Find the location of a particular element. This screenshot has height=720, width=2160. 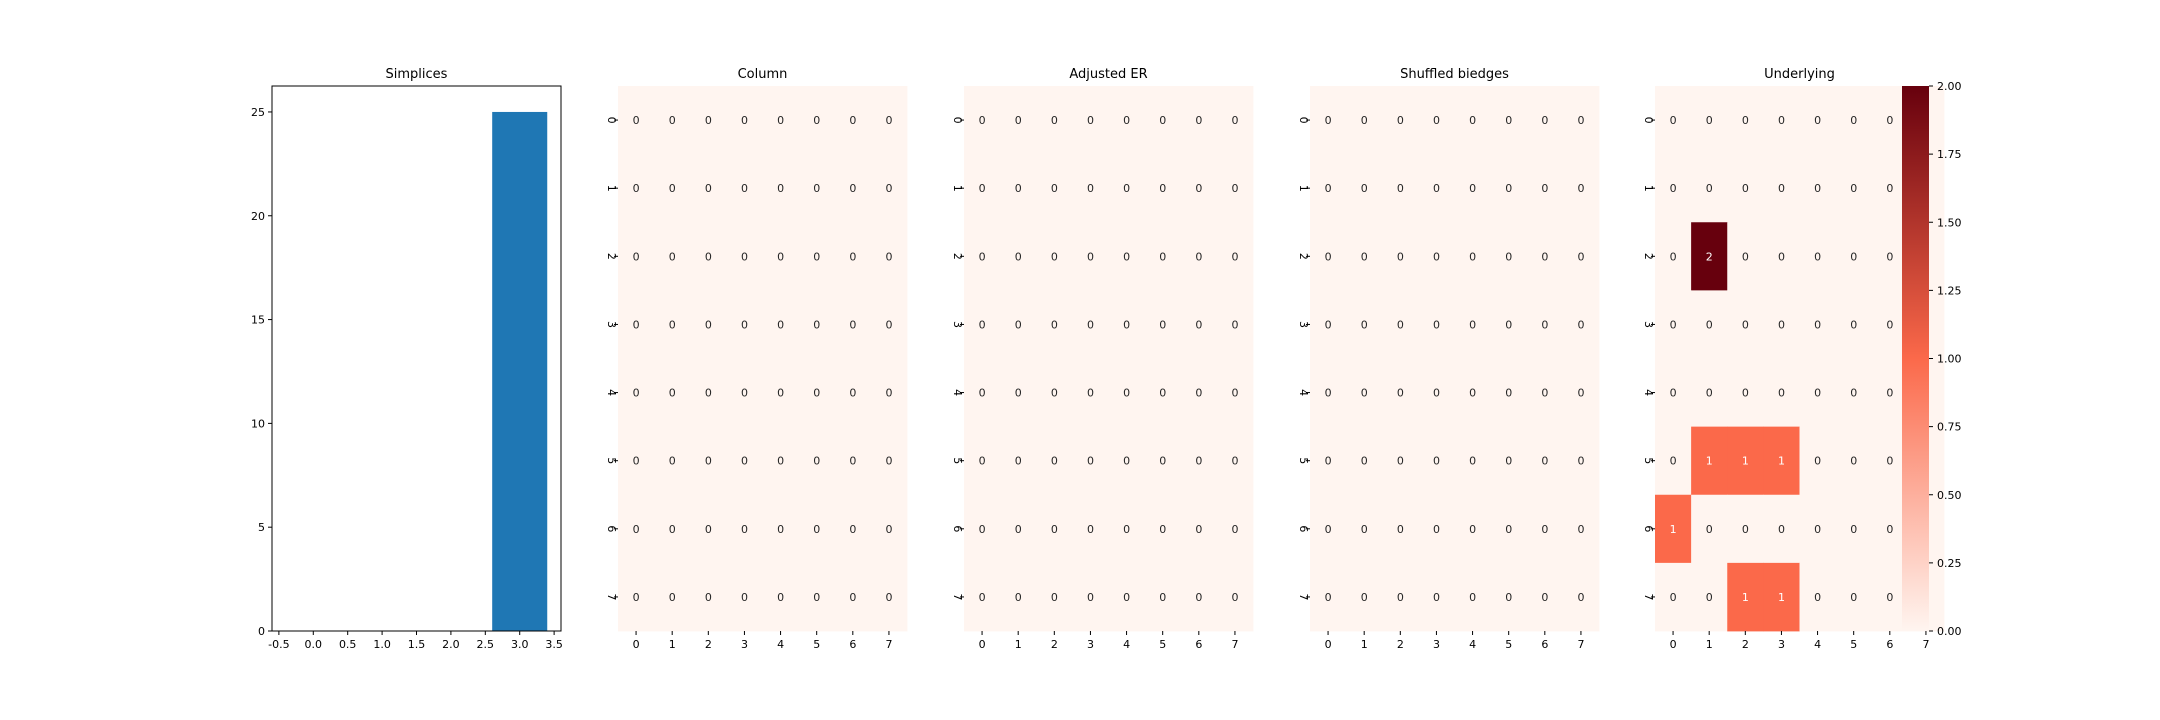

colorbar-scale is located at coordinates (1915, 358).